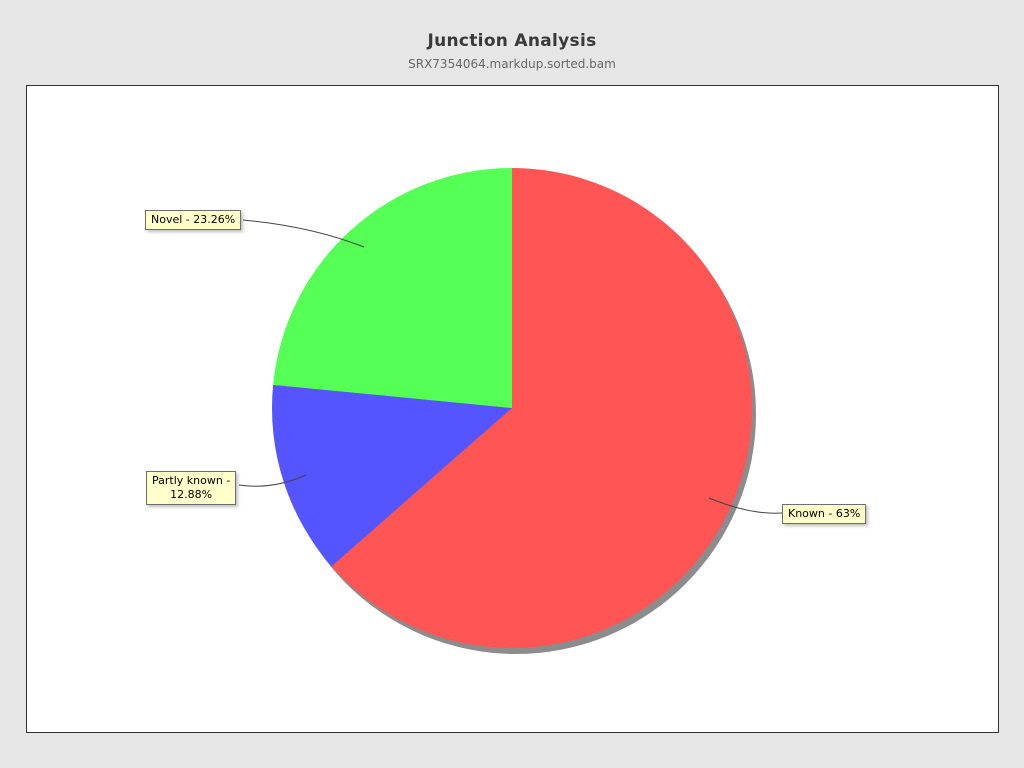 The width and height of the screenshot is (1024, 768). I want to click on callout-partly-known-line1: Partly known -, so click(191, 480).